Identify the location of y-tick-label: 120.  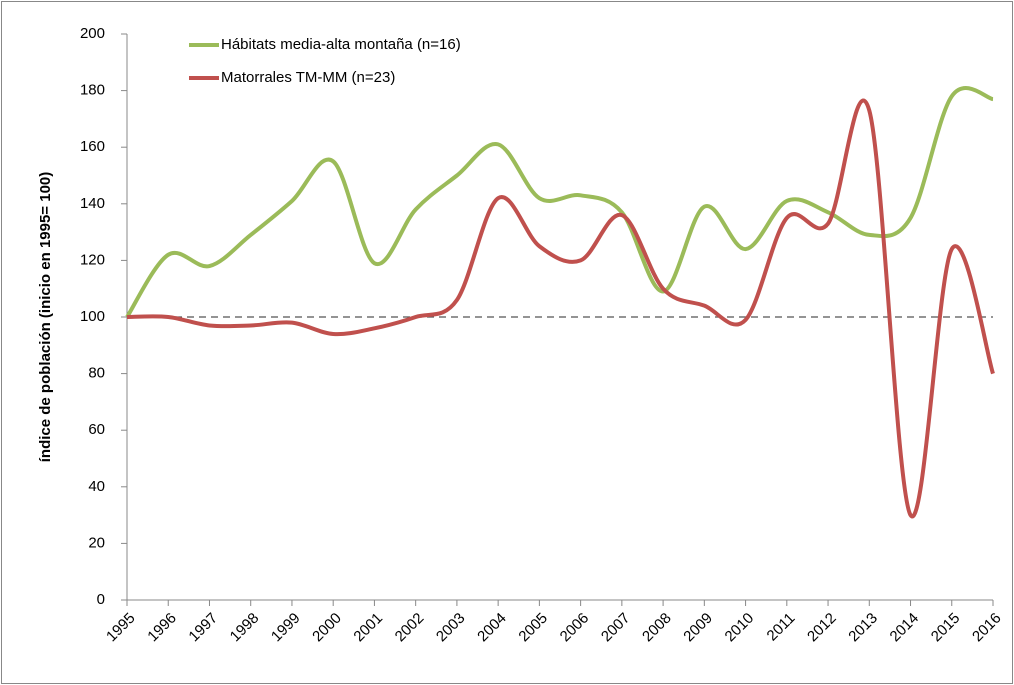
(92, 259).